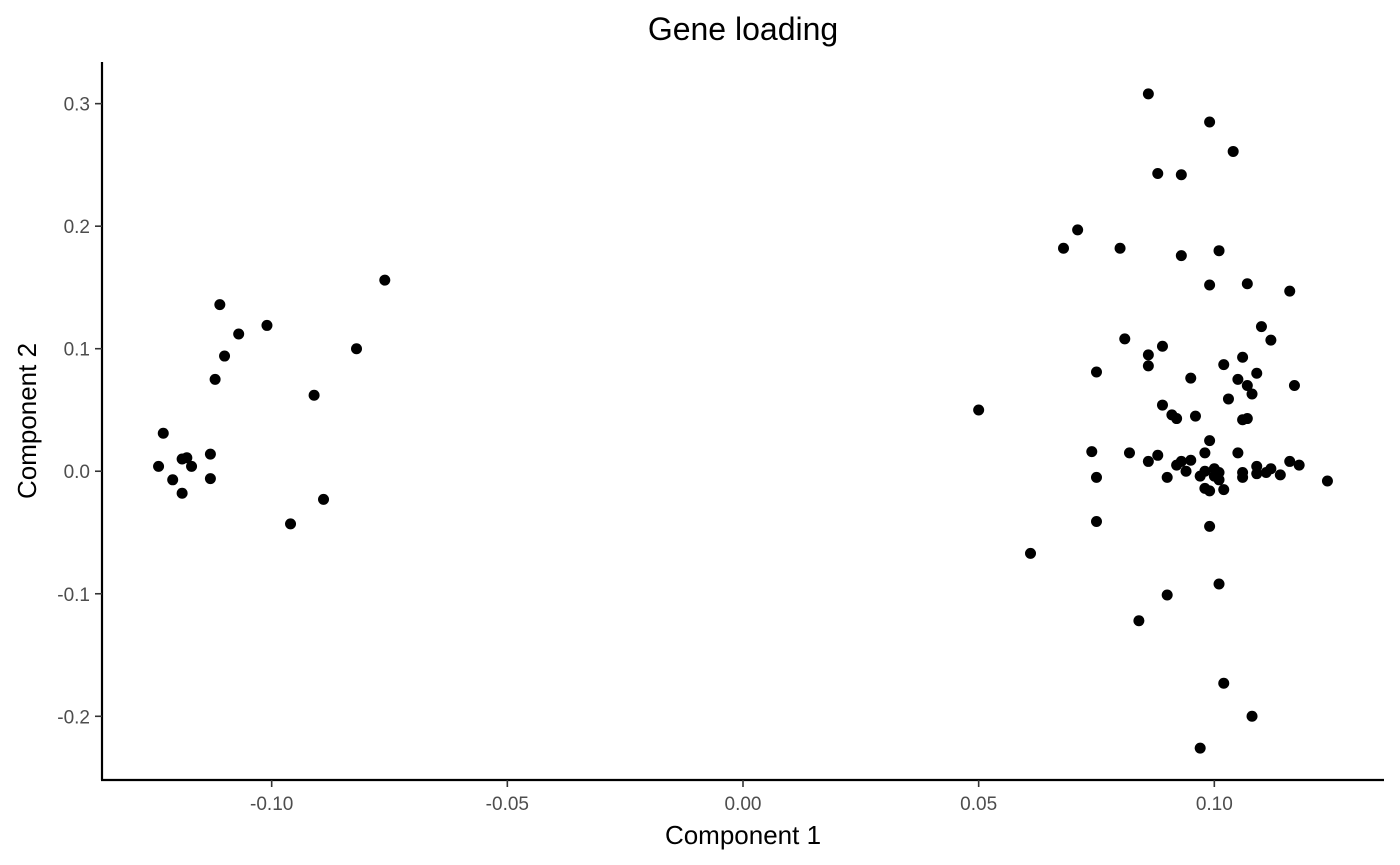  I want to click on y-tick-label: -0.2, so click(73, 717).